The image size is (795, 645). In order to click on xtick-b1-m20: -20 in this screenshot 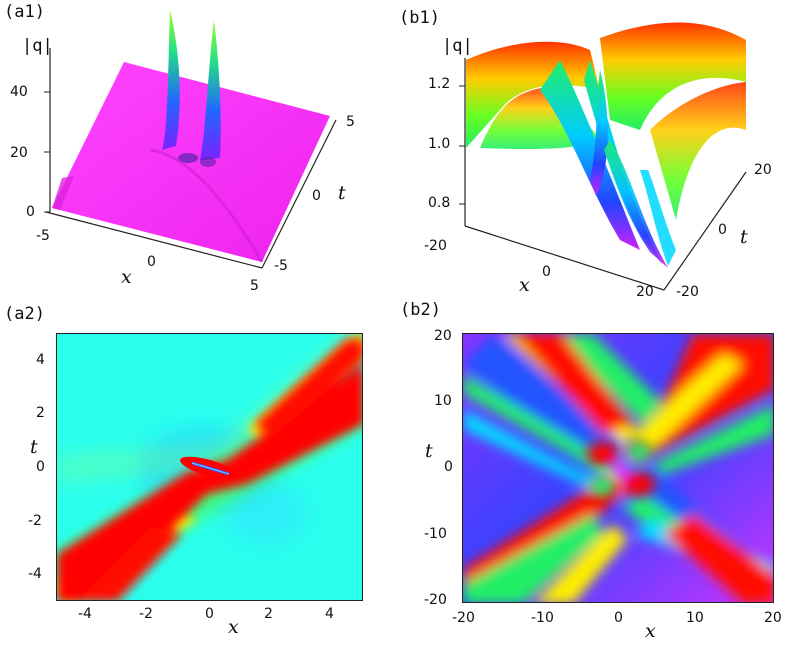, I will do `click(435, 246)`.